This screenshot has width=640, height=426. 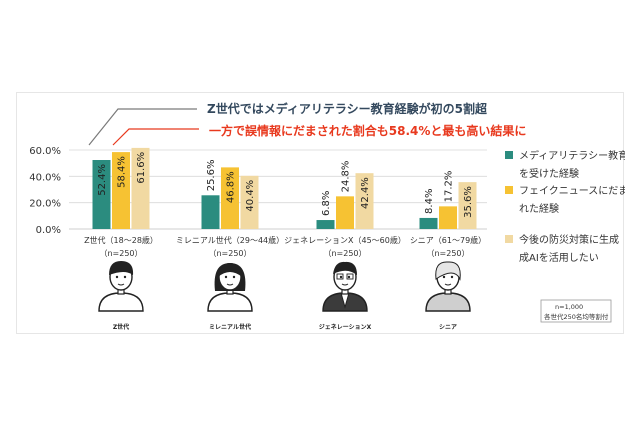 I want to click on legend-label: フェイクニュースにだまさ, so click(x=572, y=191).